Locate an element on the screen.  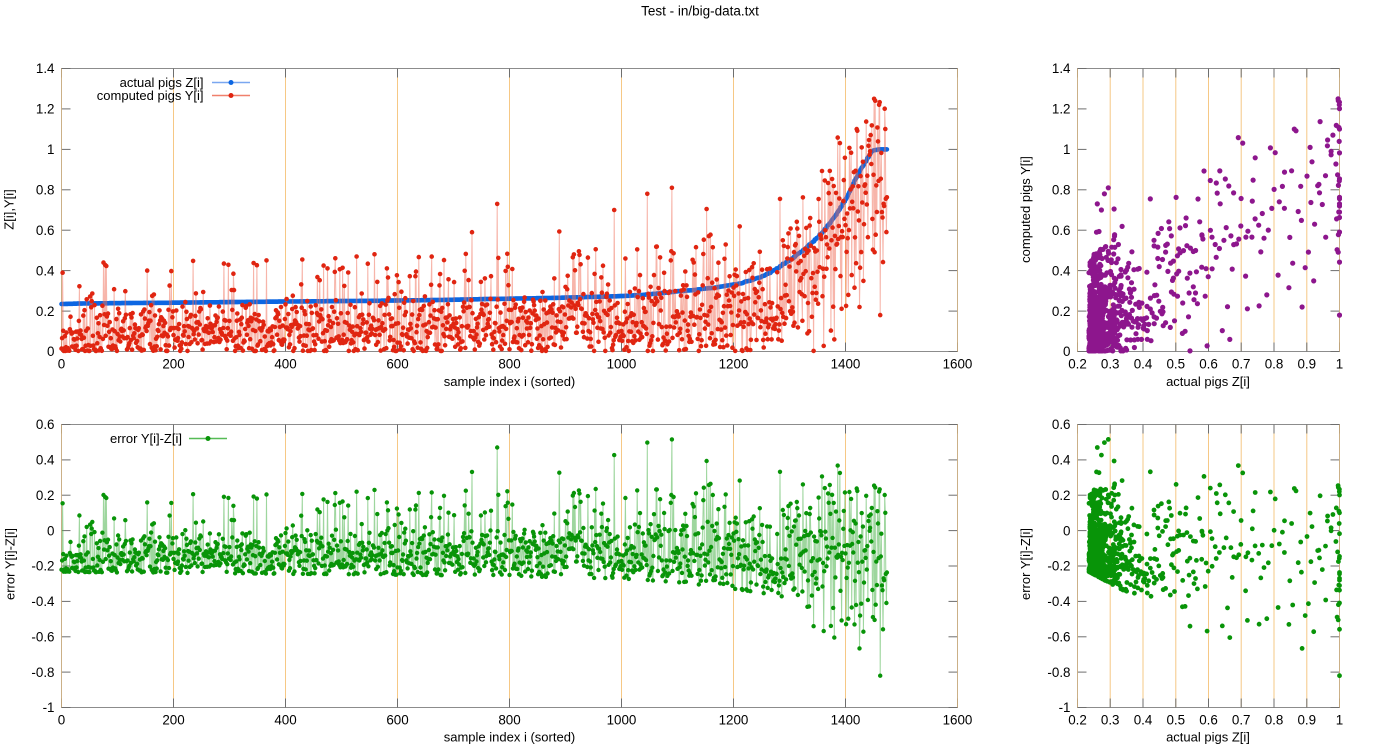
svg-text: Test - in/big-data.txt is located at coordinates (700, 11).